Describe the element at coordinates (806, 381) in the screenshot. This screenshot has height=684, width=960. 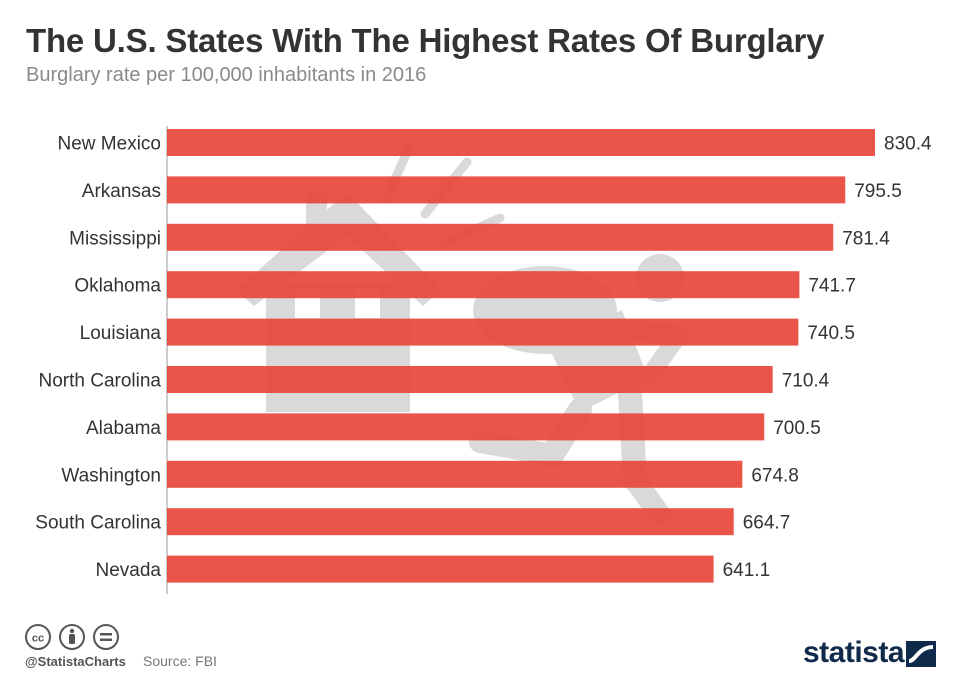
I see `value-label: 710.4` at that location.